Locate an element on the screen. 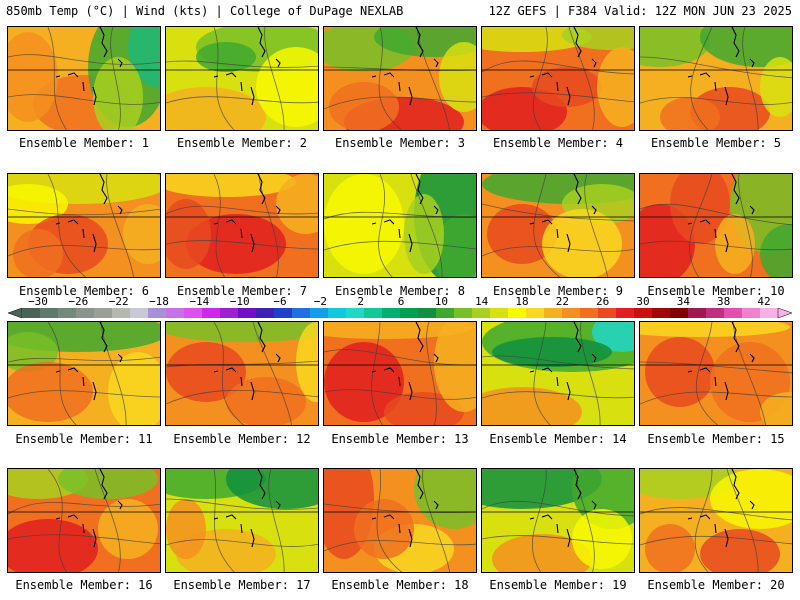  ensemble-member-label: Ensemble Member: 8 is located at coordinates (400, 291).